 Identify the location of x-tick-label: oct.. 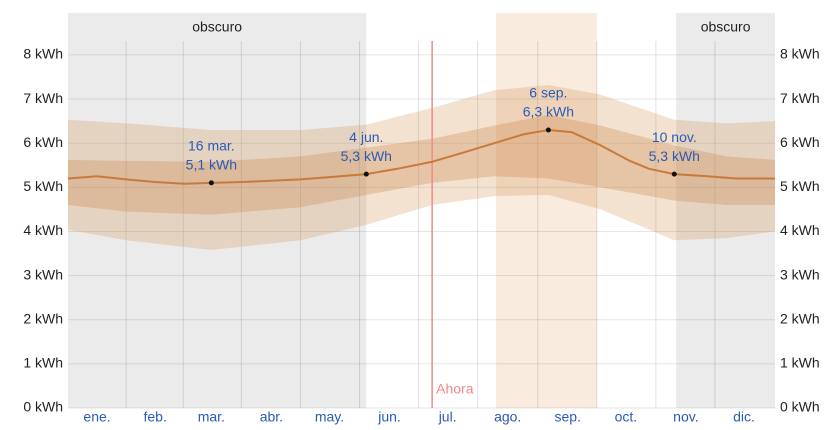
(626, 417).